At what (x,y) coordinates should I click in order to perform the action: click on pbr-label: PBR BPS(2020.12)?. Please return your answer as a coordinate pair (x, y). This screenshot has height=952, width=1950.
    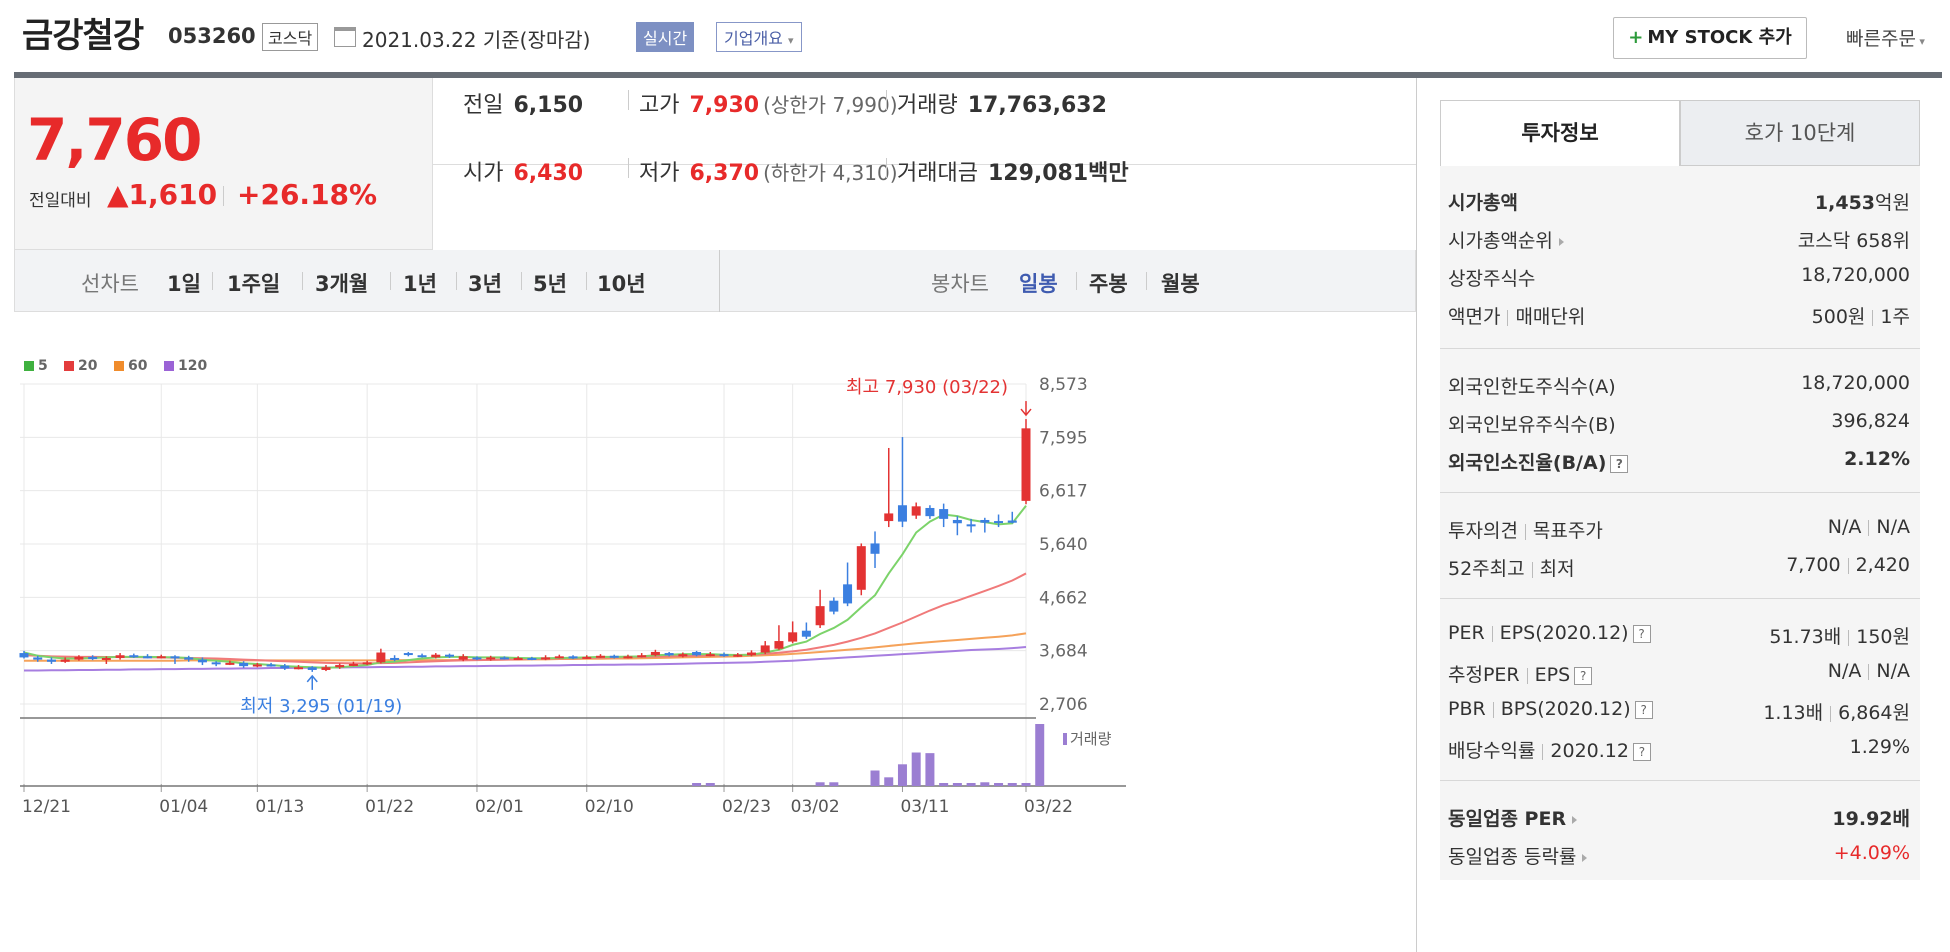
    Looking at the image, I should click on (1550, 709).